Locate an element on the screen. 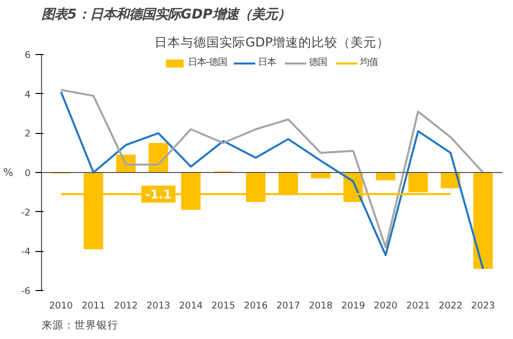  x-tick-label: 2013 is located at coordinates (158, 306).